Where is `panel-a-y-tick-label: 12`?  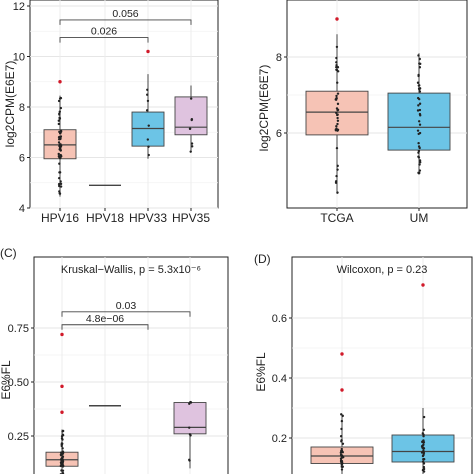
panel-a-y-tick-label: 12 is located at coordinates (19, 7).